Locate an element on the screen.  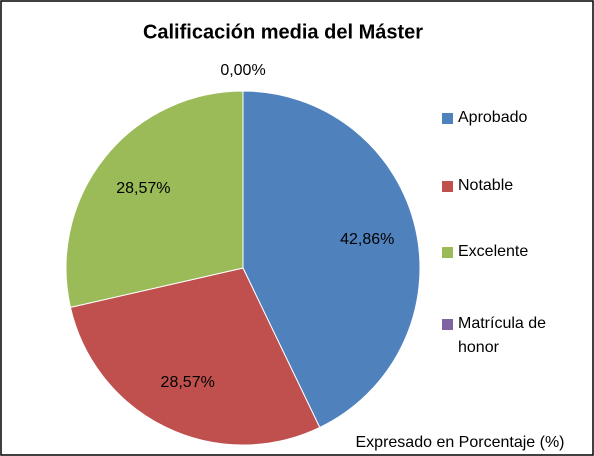
legend-item: Excelente is located at coordinates (512, 252).